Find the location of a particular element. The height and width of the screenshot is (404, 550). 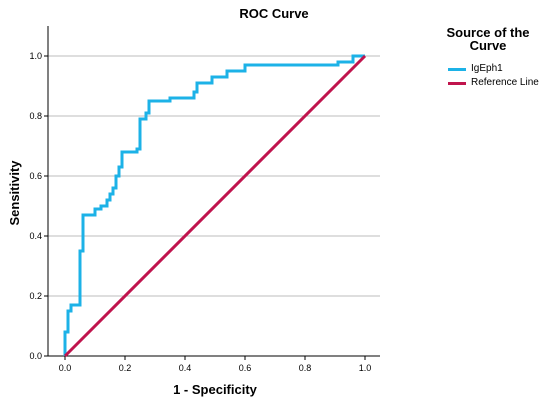

legend-item-igeph1: IgEph1 is located at coordinates (475, 69).